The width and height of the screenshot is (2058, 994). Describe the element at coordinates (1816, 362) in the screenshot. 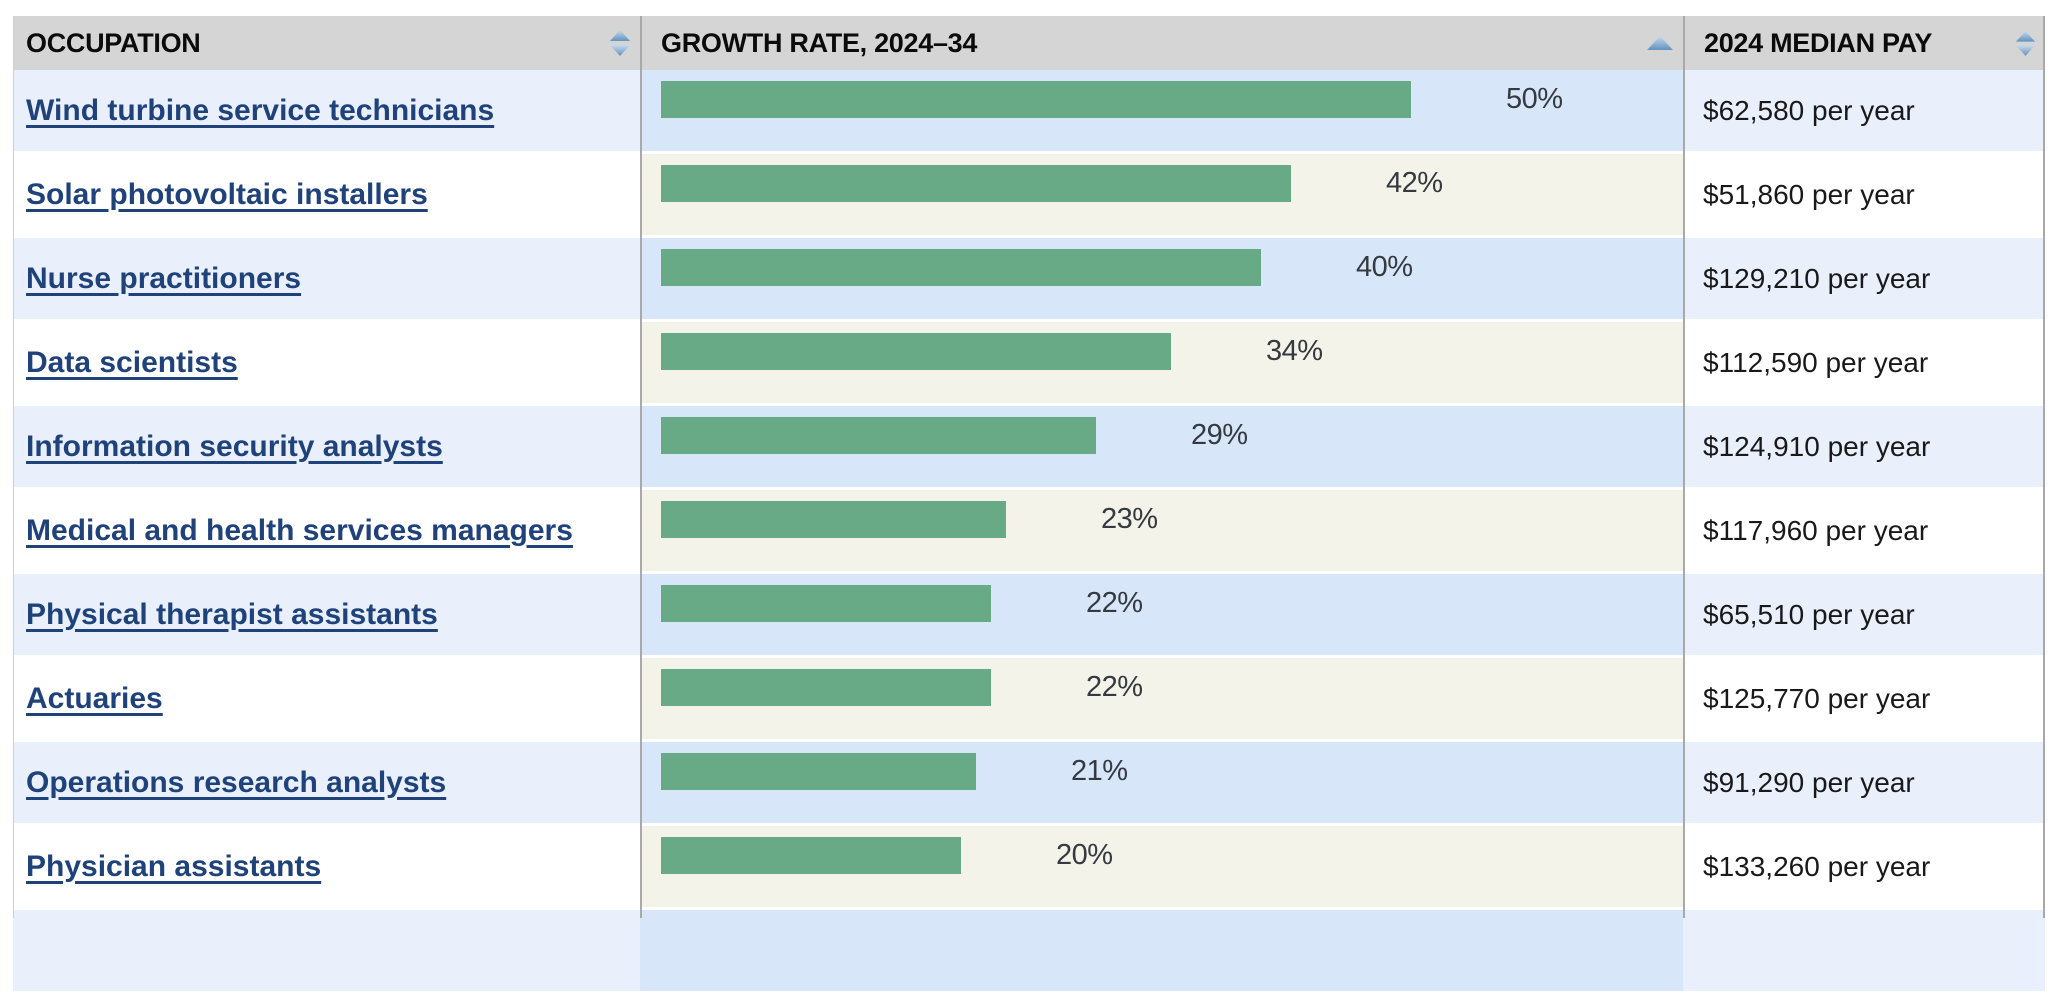

I see `pay-value: $112,590 per year` at that location.